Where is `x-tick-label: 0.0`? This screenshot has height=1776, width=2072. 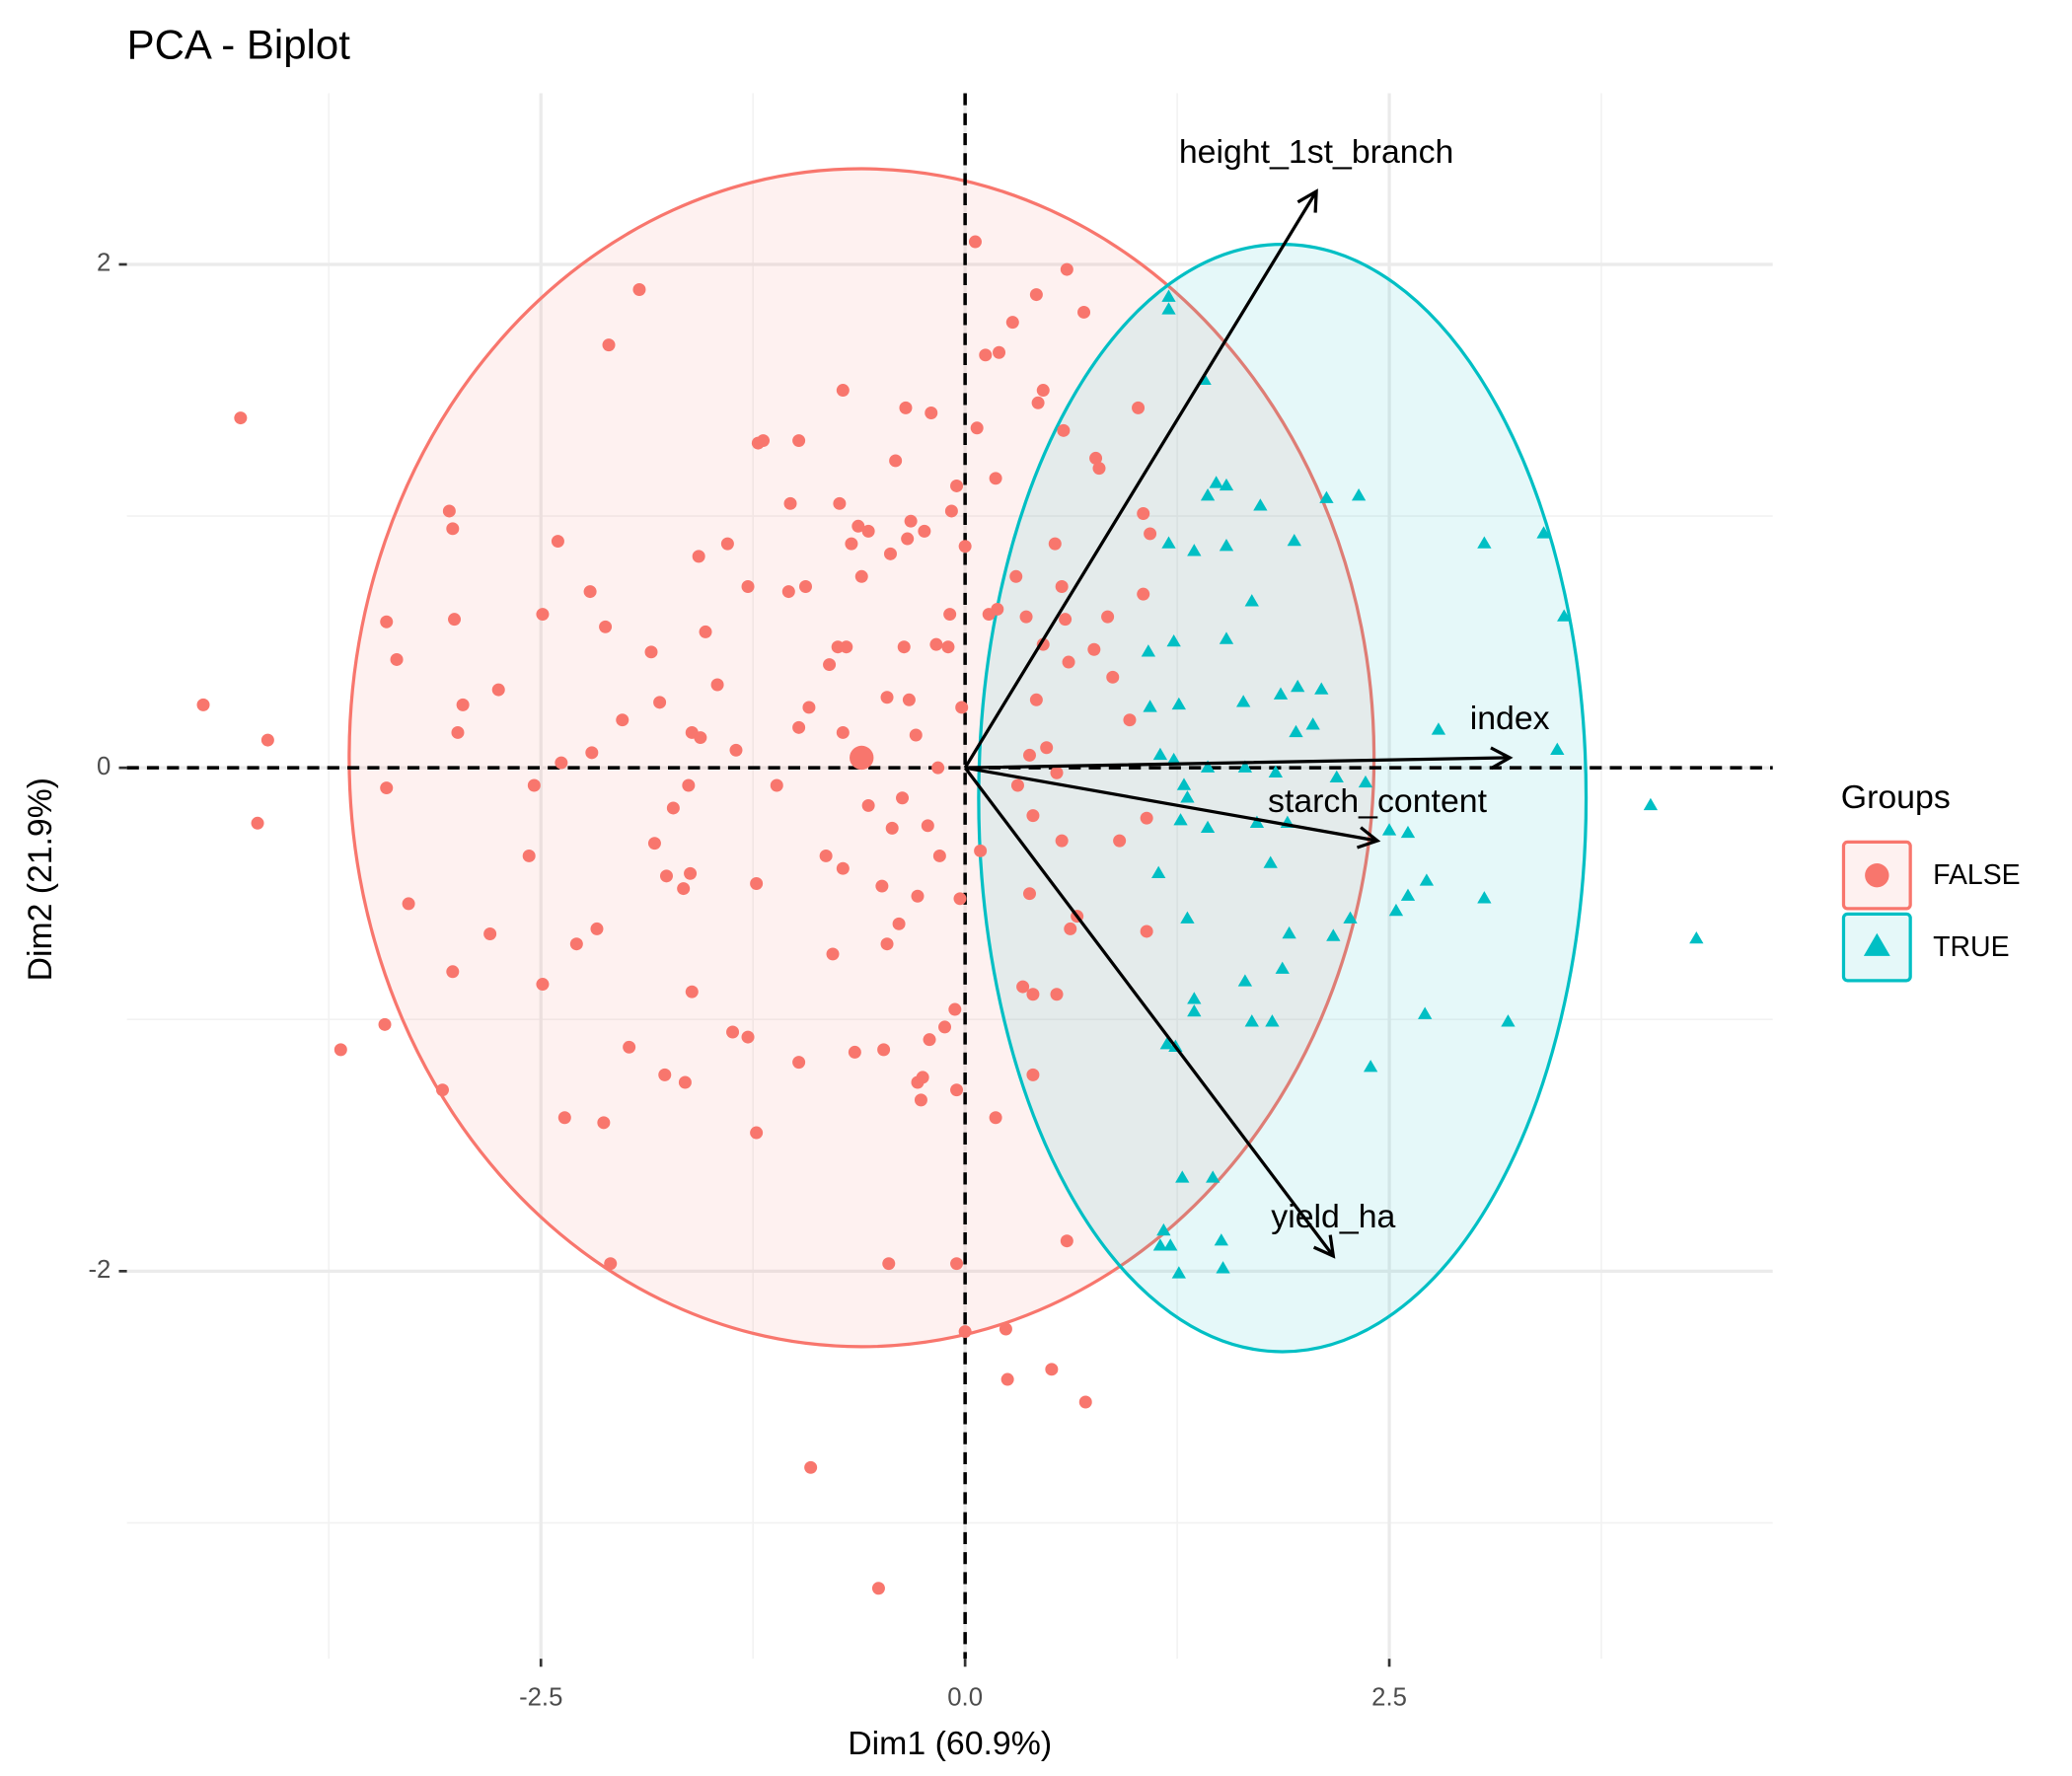
x-tick-label: 0.0 is located at coordinates (965, 1697).